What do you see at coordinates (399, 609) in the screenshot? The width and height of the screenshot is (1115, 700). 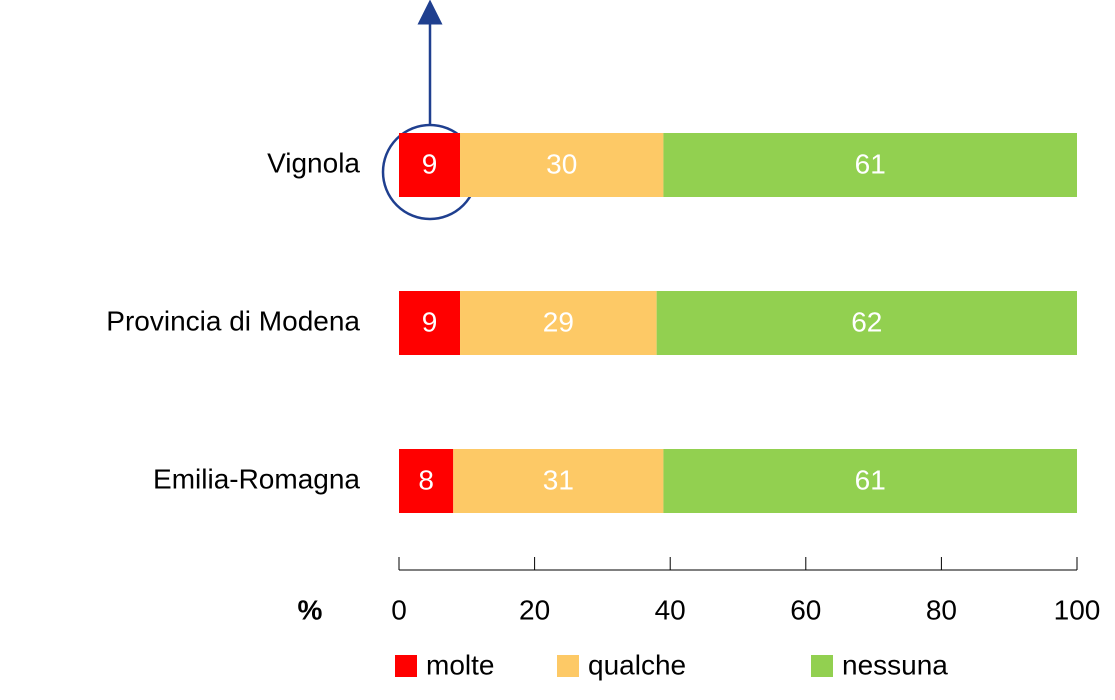 I see `x-tick-label: 0` at bounding box center [399, 609].